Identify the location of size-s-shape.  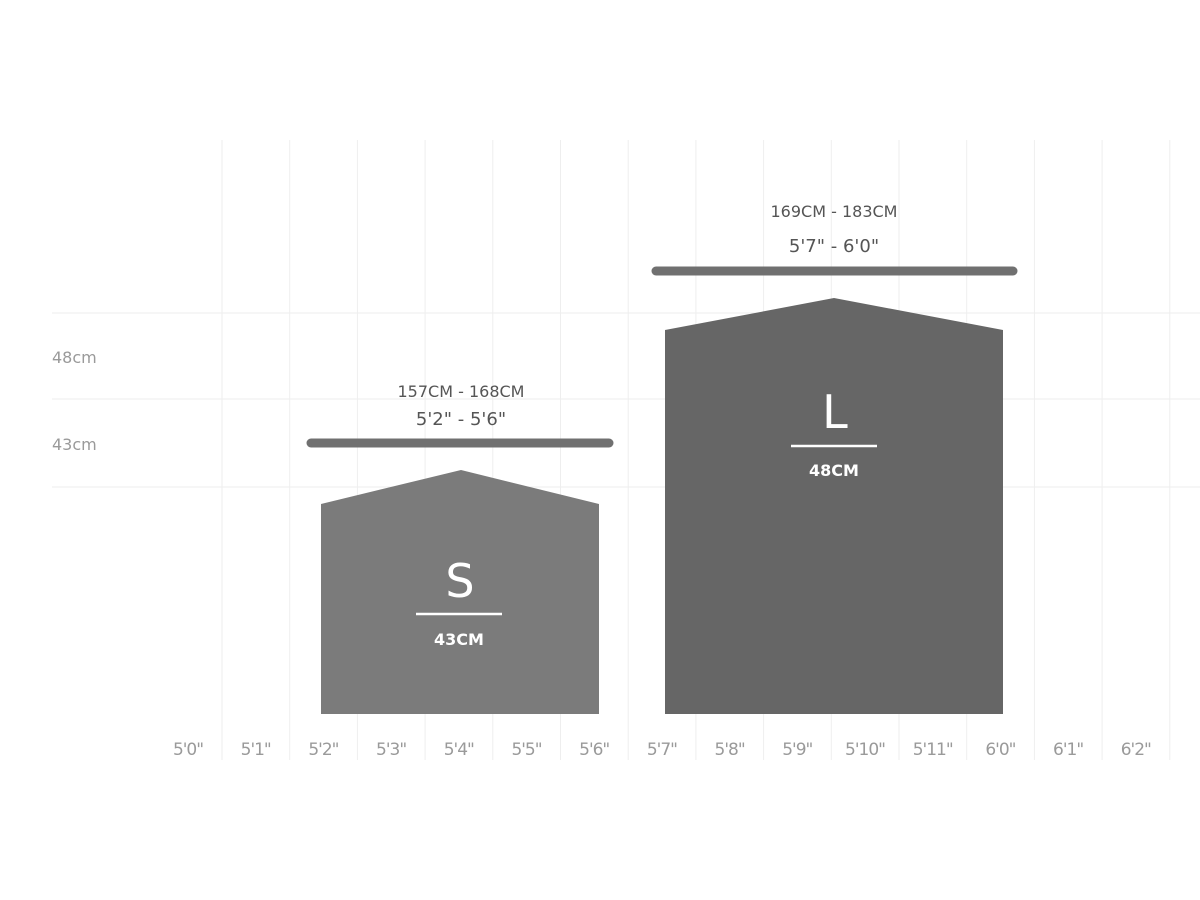
(460, 592).